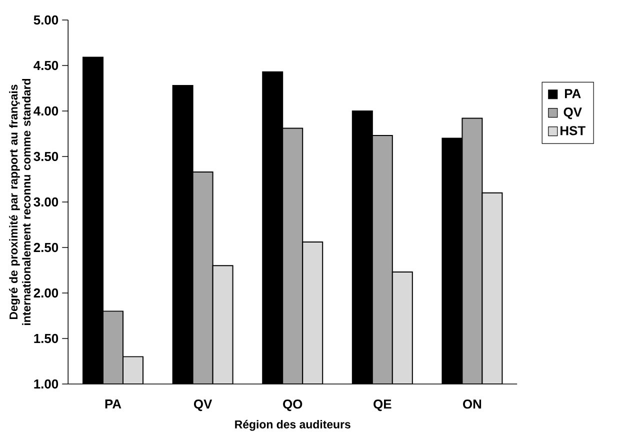  What do you see at coordinates (46, 247) in the screenshot?
I see `y-tick-label: 2.50` at bounding box center [46, 247].